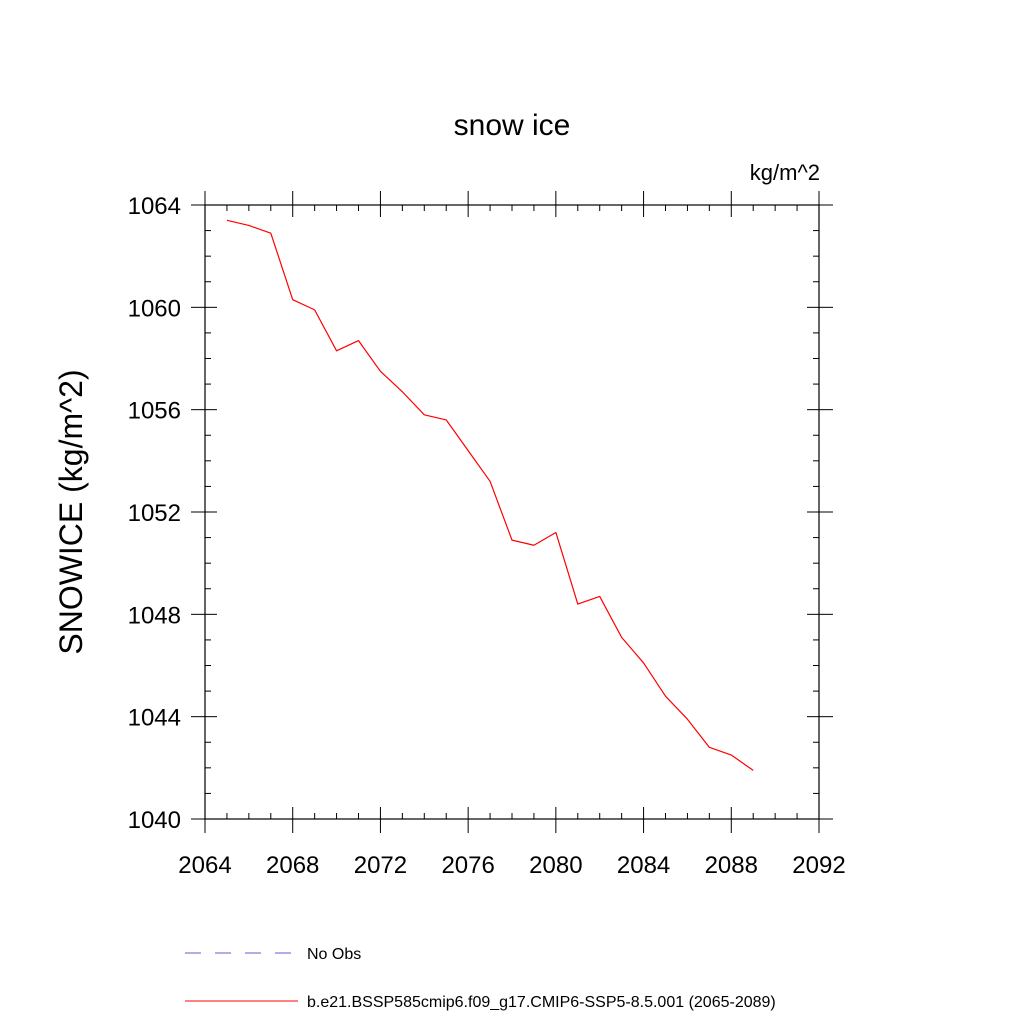  What do you see at coordinates (154, 411) in the screenshot?
I see `y-tick-label: 1056` at bounding box center [154, 411].